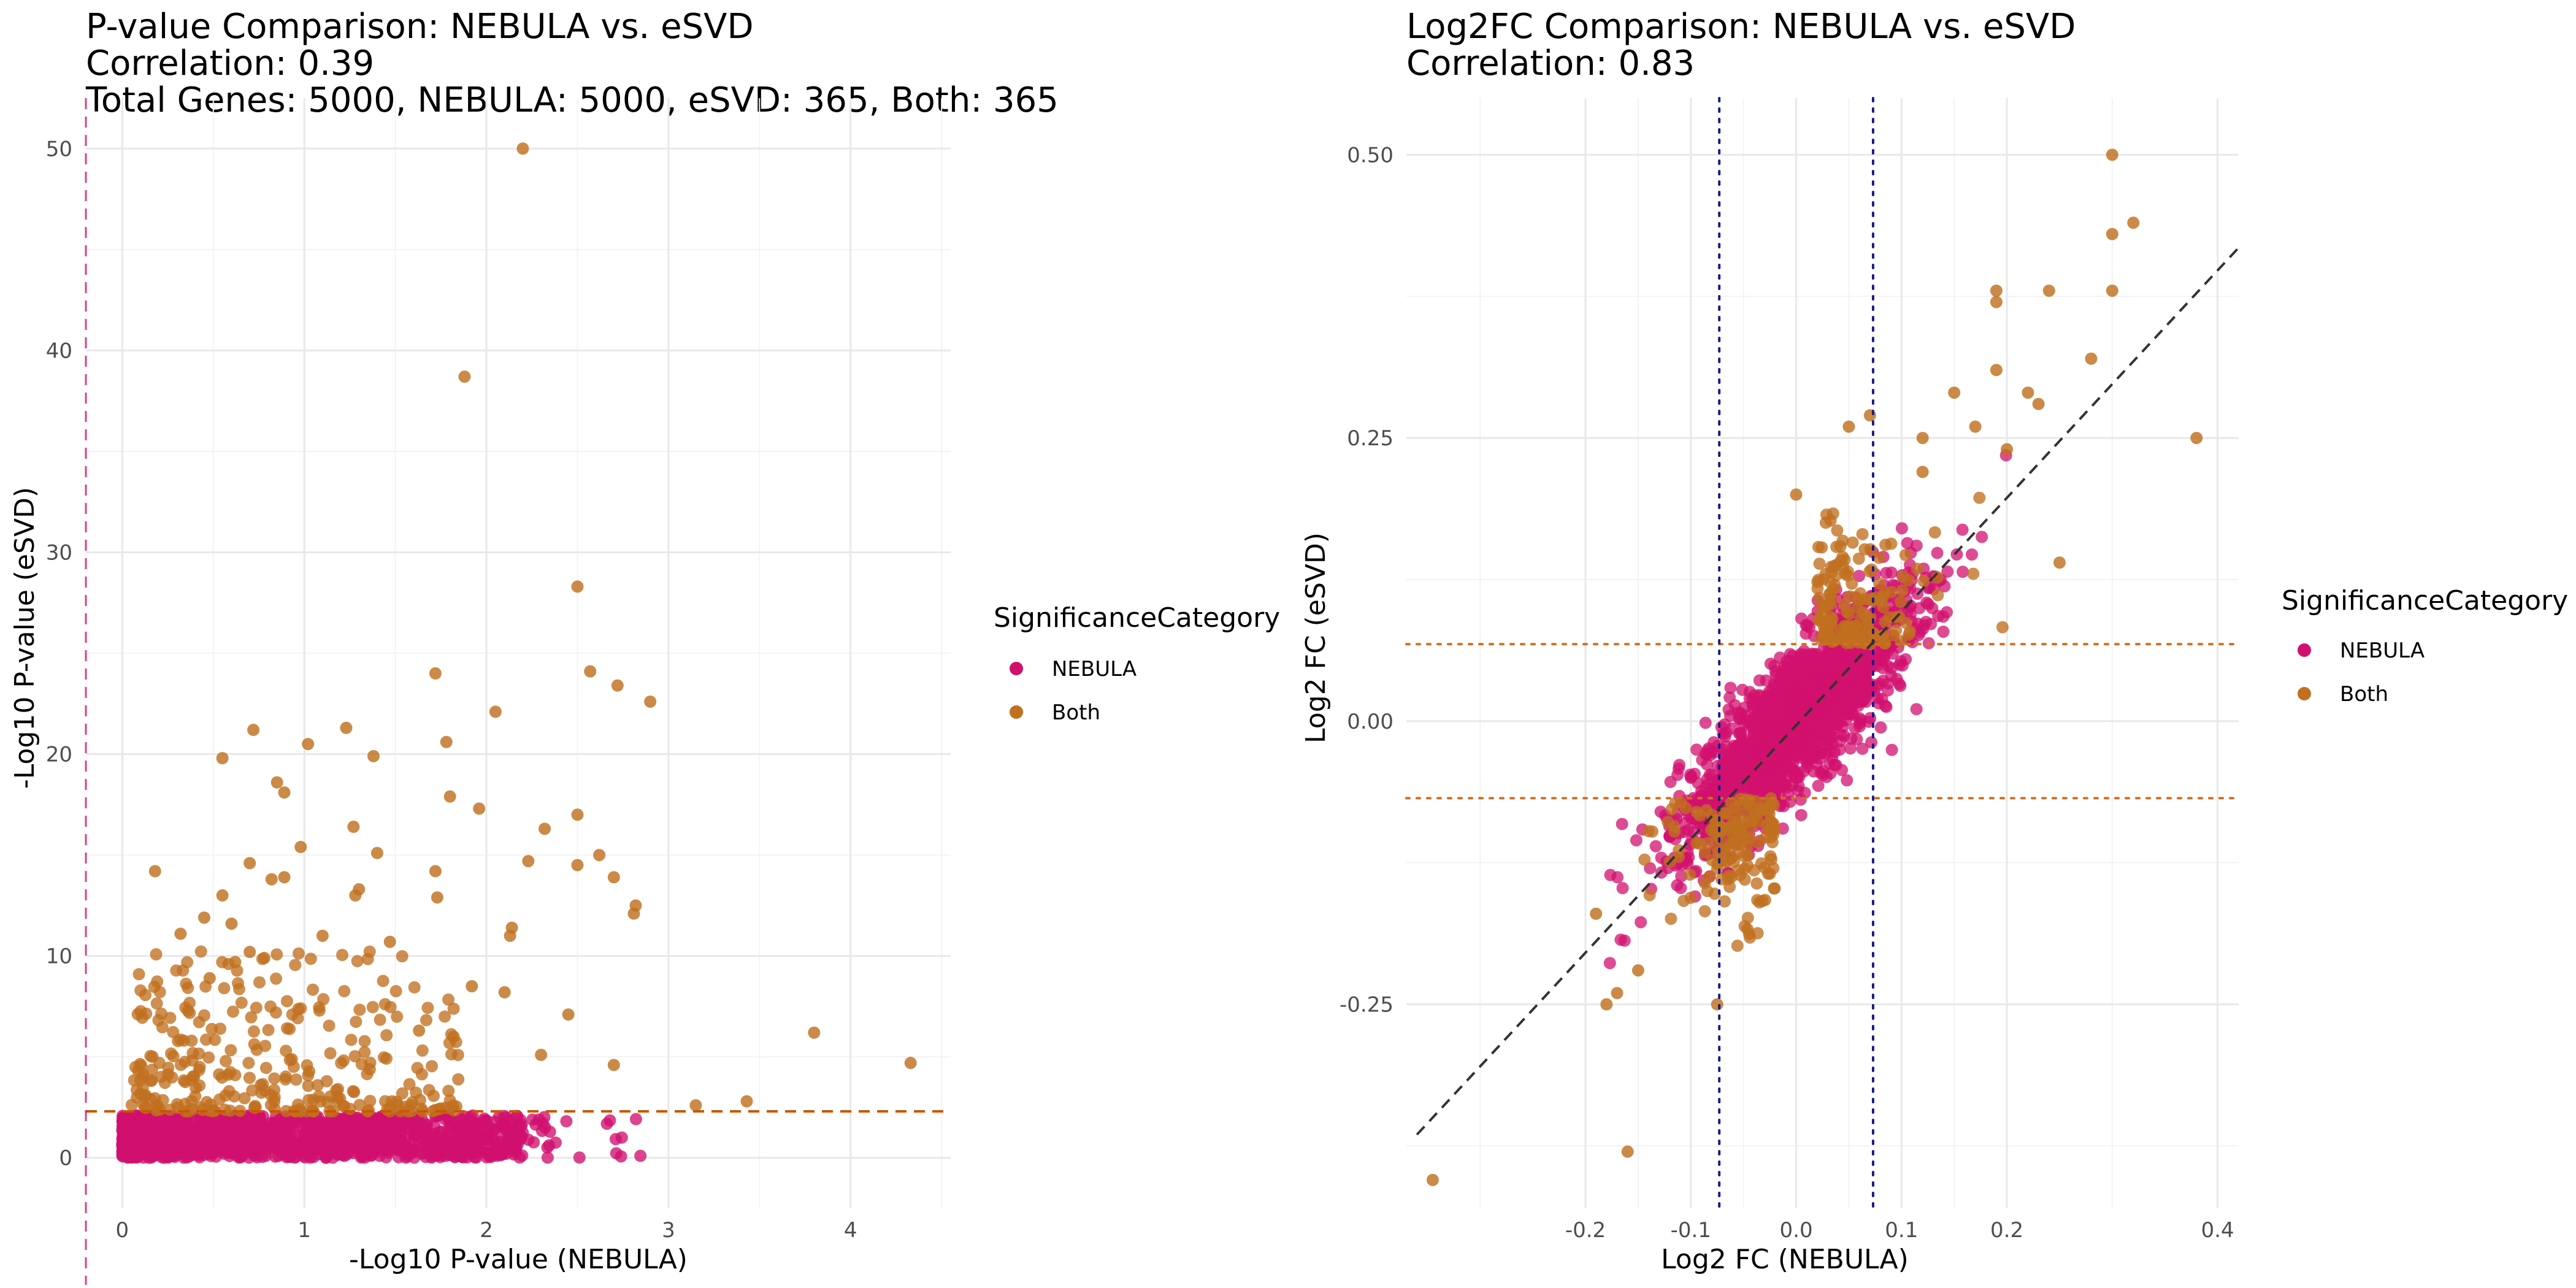  Describe the element at coordinates (59, 957) in the screenshot. I see `left-y-tick-label: 10` at that location.